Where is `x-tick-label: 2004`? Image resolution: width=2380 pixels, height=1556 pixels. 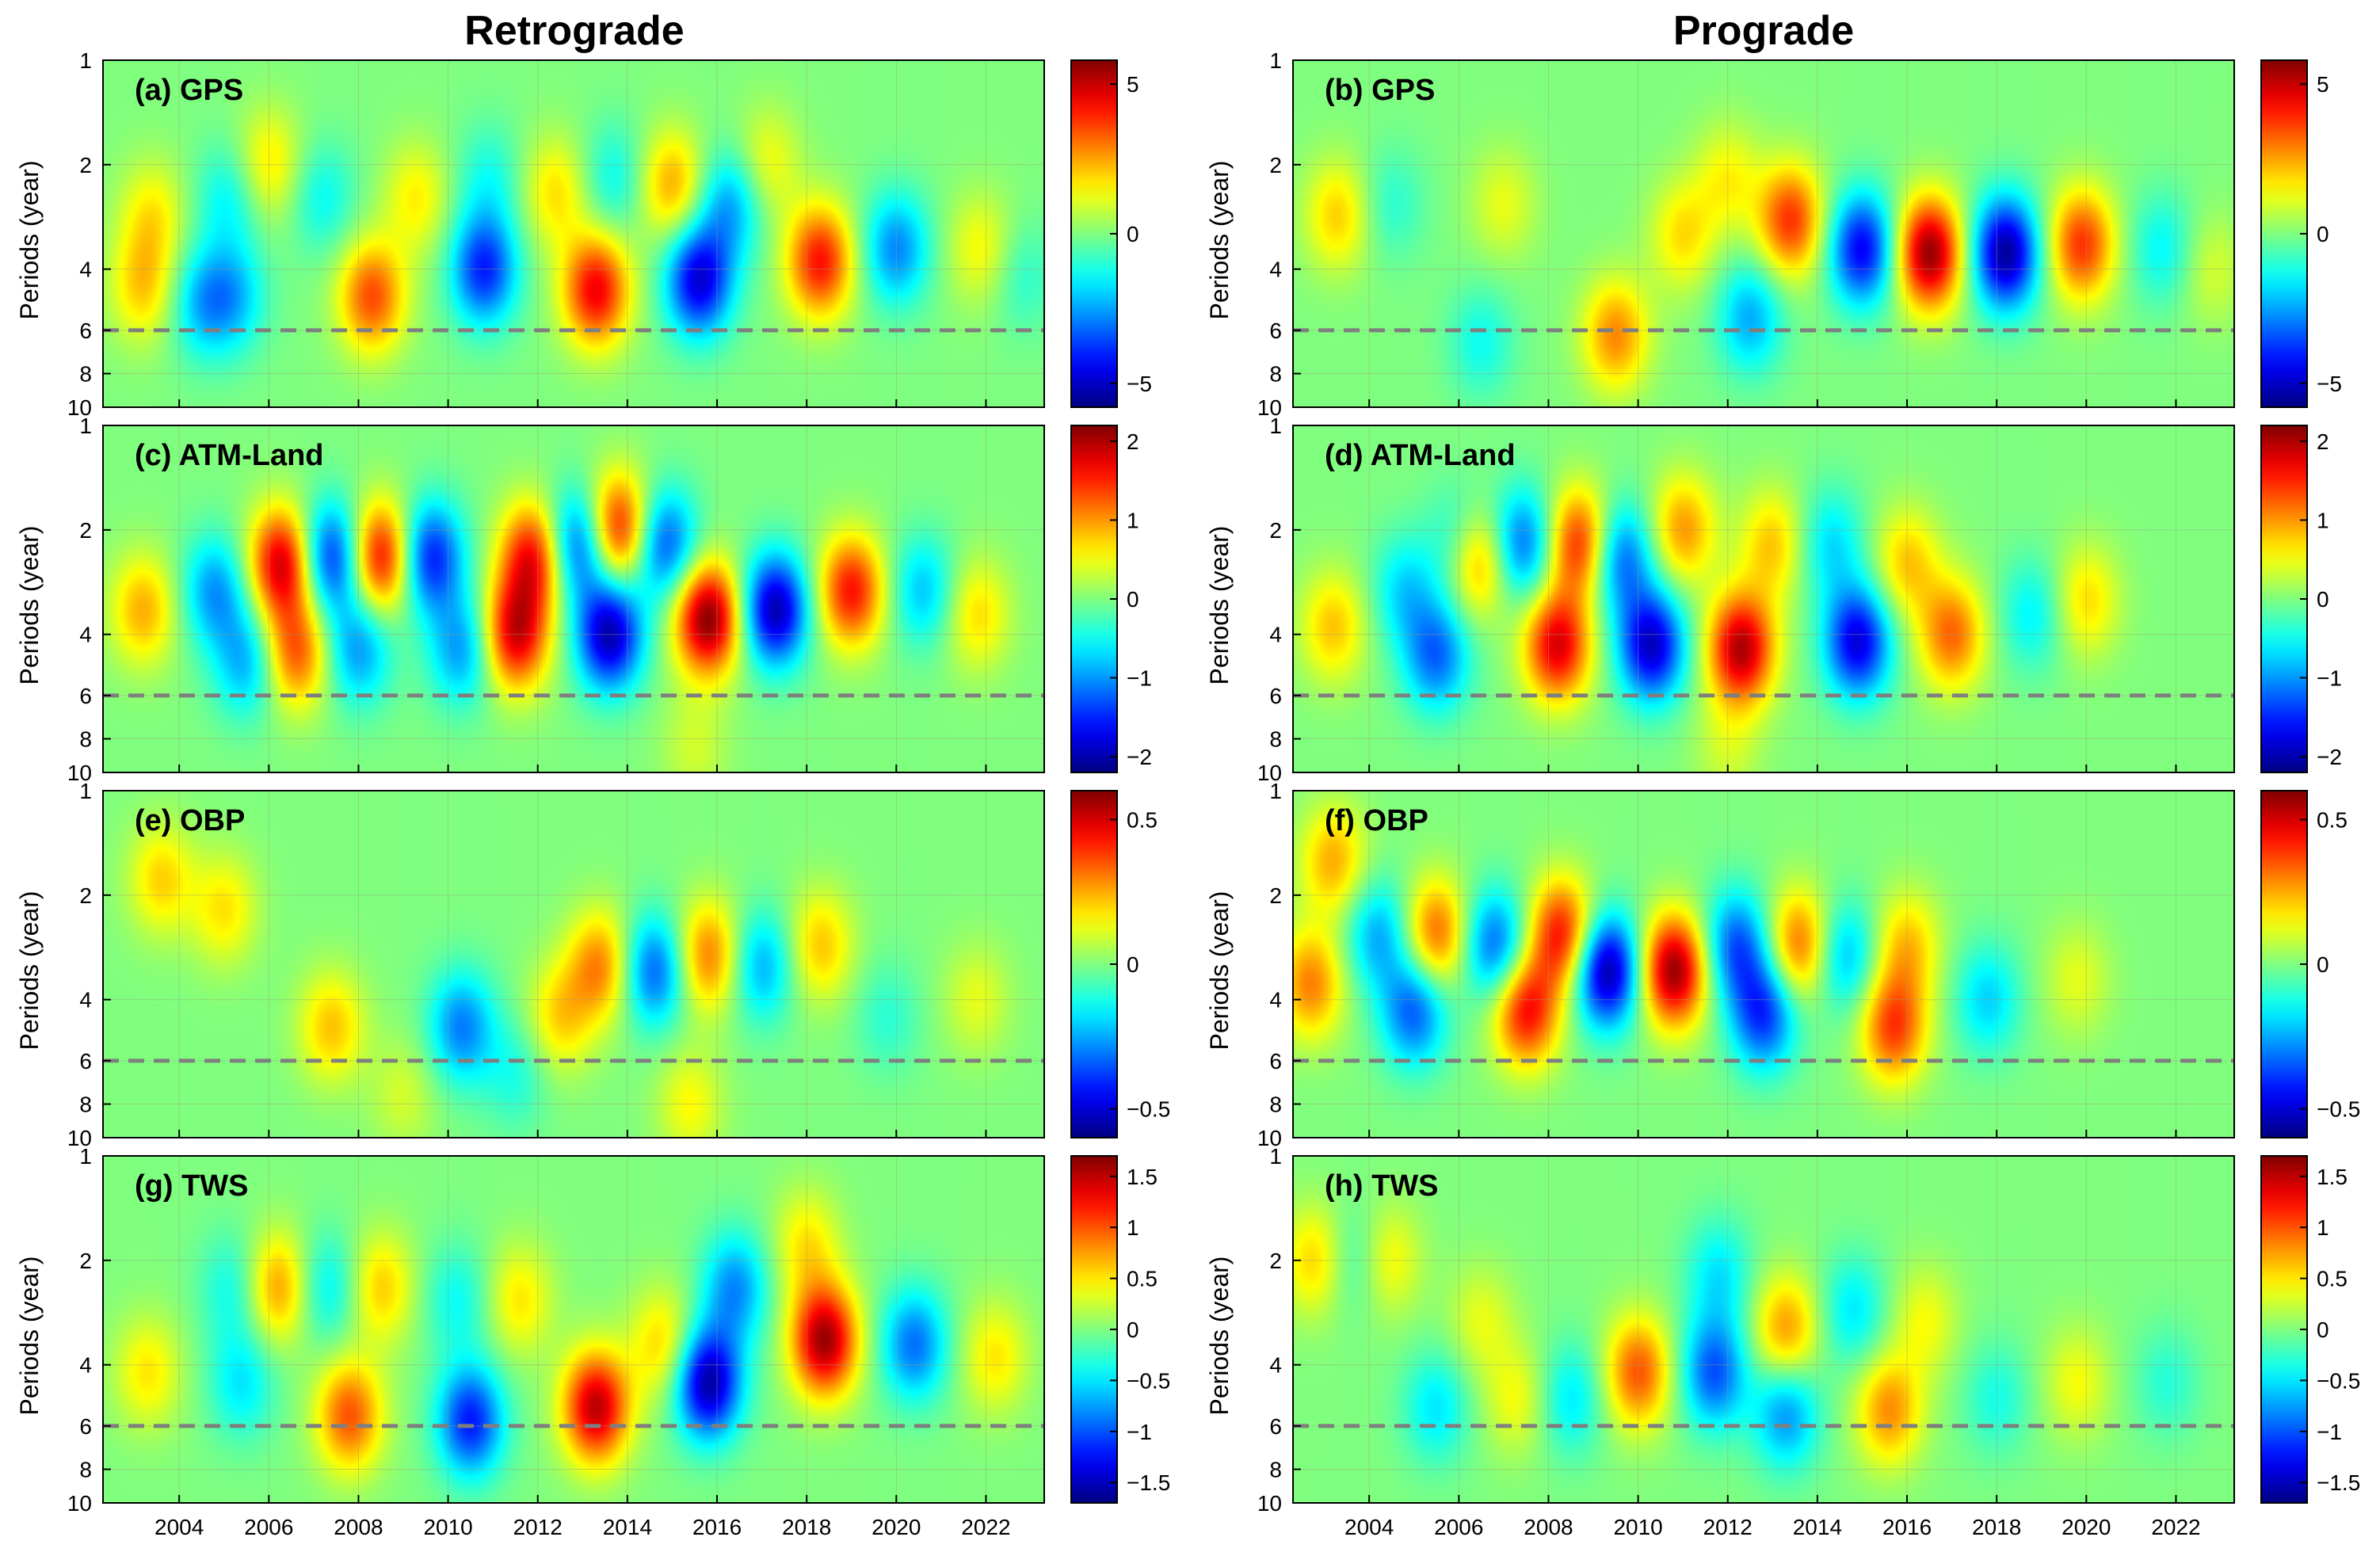
x-tick-label: 2004 is located at coordinates (179, 1527).